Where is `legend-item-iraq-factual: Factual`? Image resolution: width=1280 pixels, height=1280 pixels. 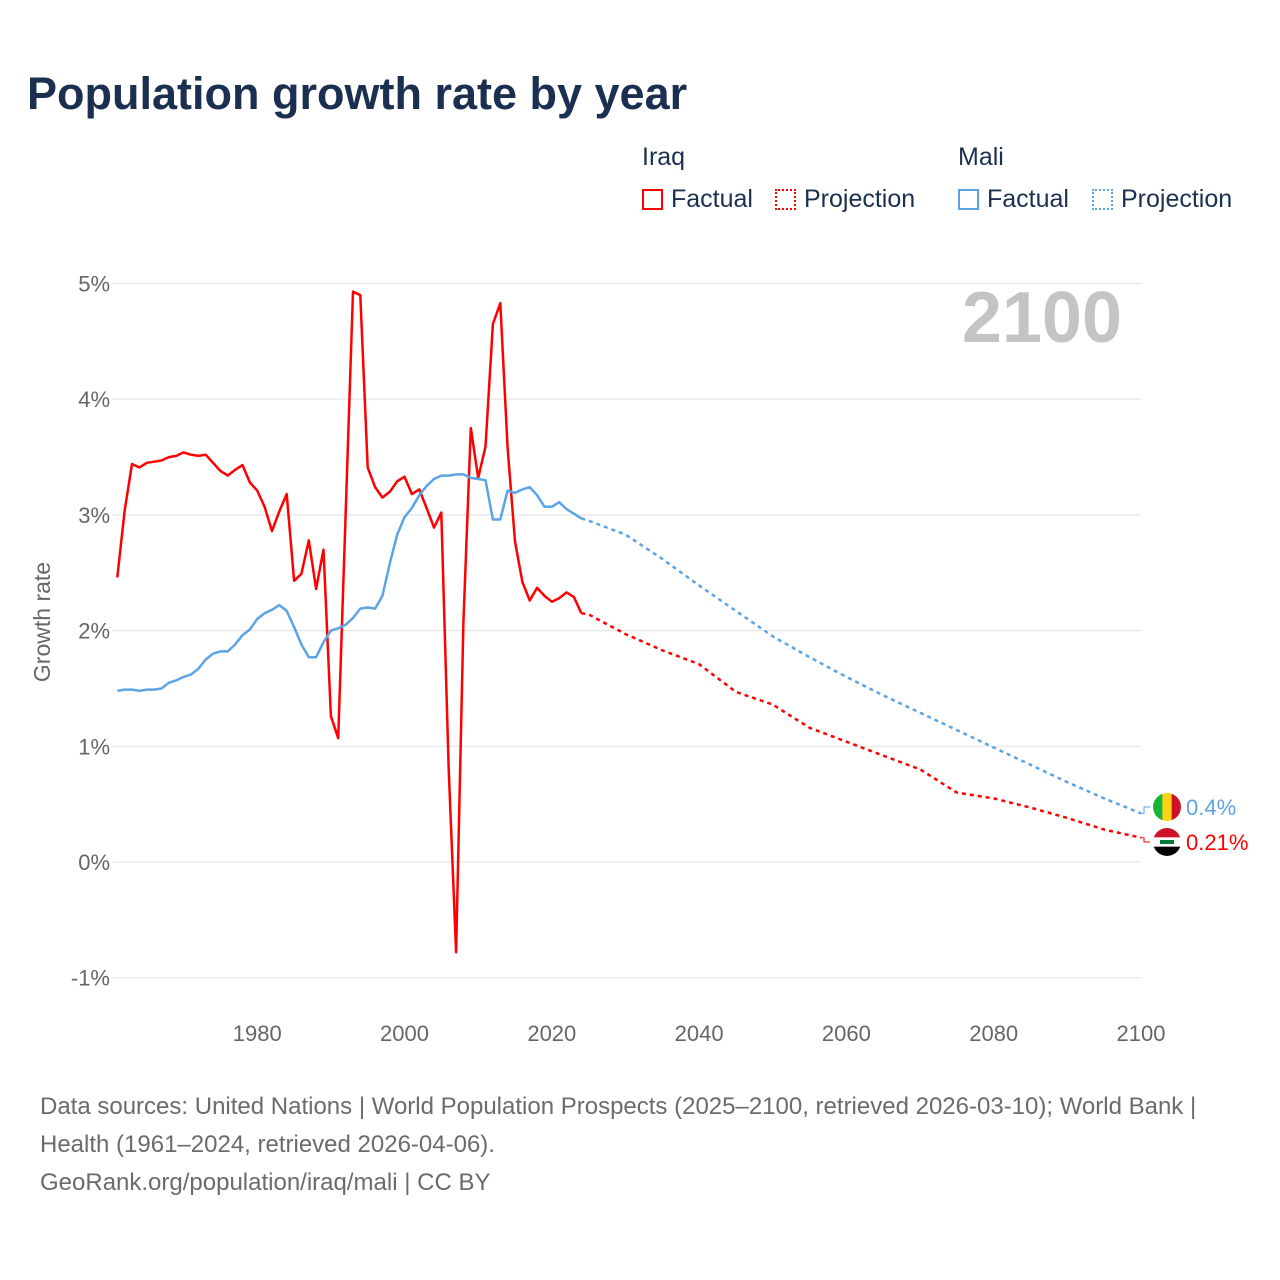 legend-item-iraq-factual: Factual is located at coordinates (697, 199).